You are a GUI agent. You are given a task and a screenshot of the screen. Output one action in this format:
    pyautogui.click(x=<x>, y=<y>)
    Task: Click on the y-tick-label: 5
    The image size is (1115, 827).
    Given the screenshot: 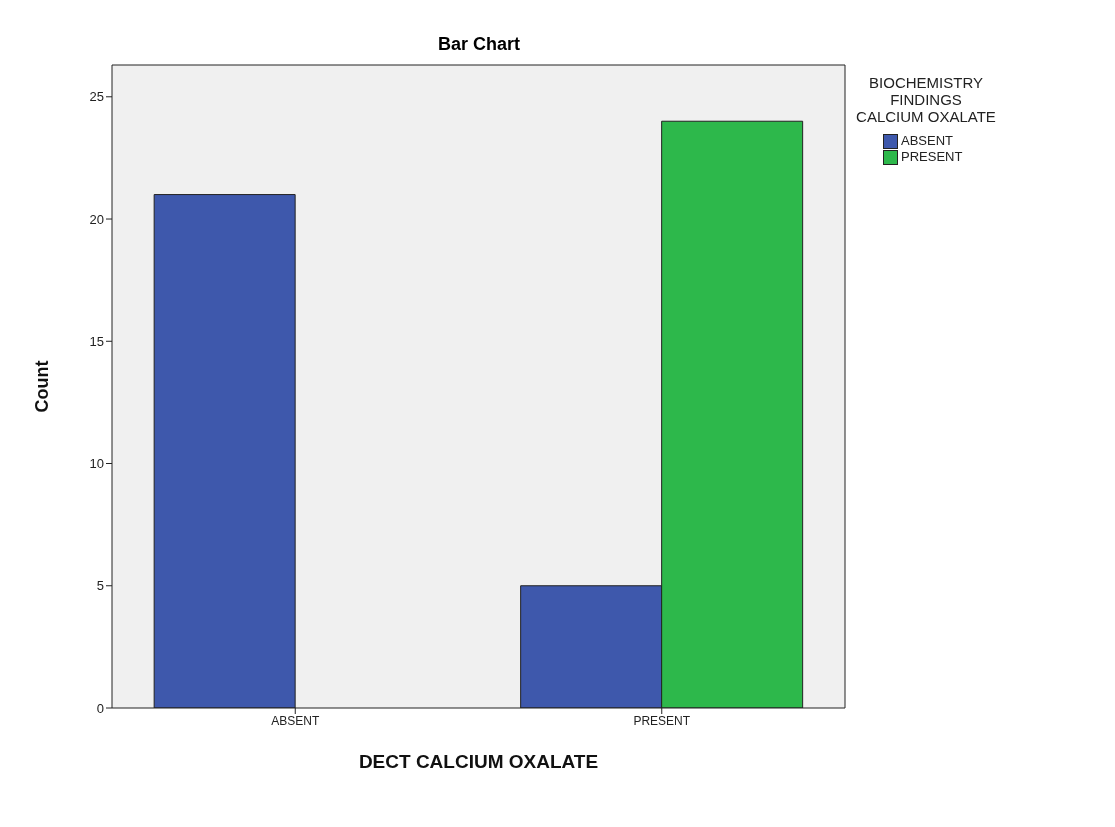 What is the action you would take?
    pyautogui.click(x=100, y=586)
    